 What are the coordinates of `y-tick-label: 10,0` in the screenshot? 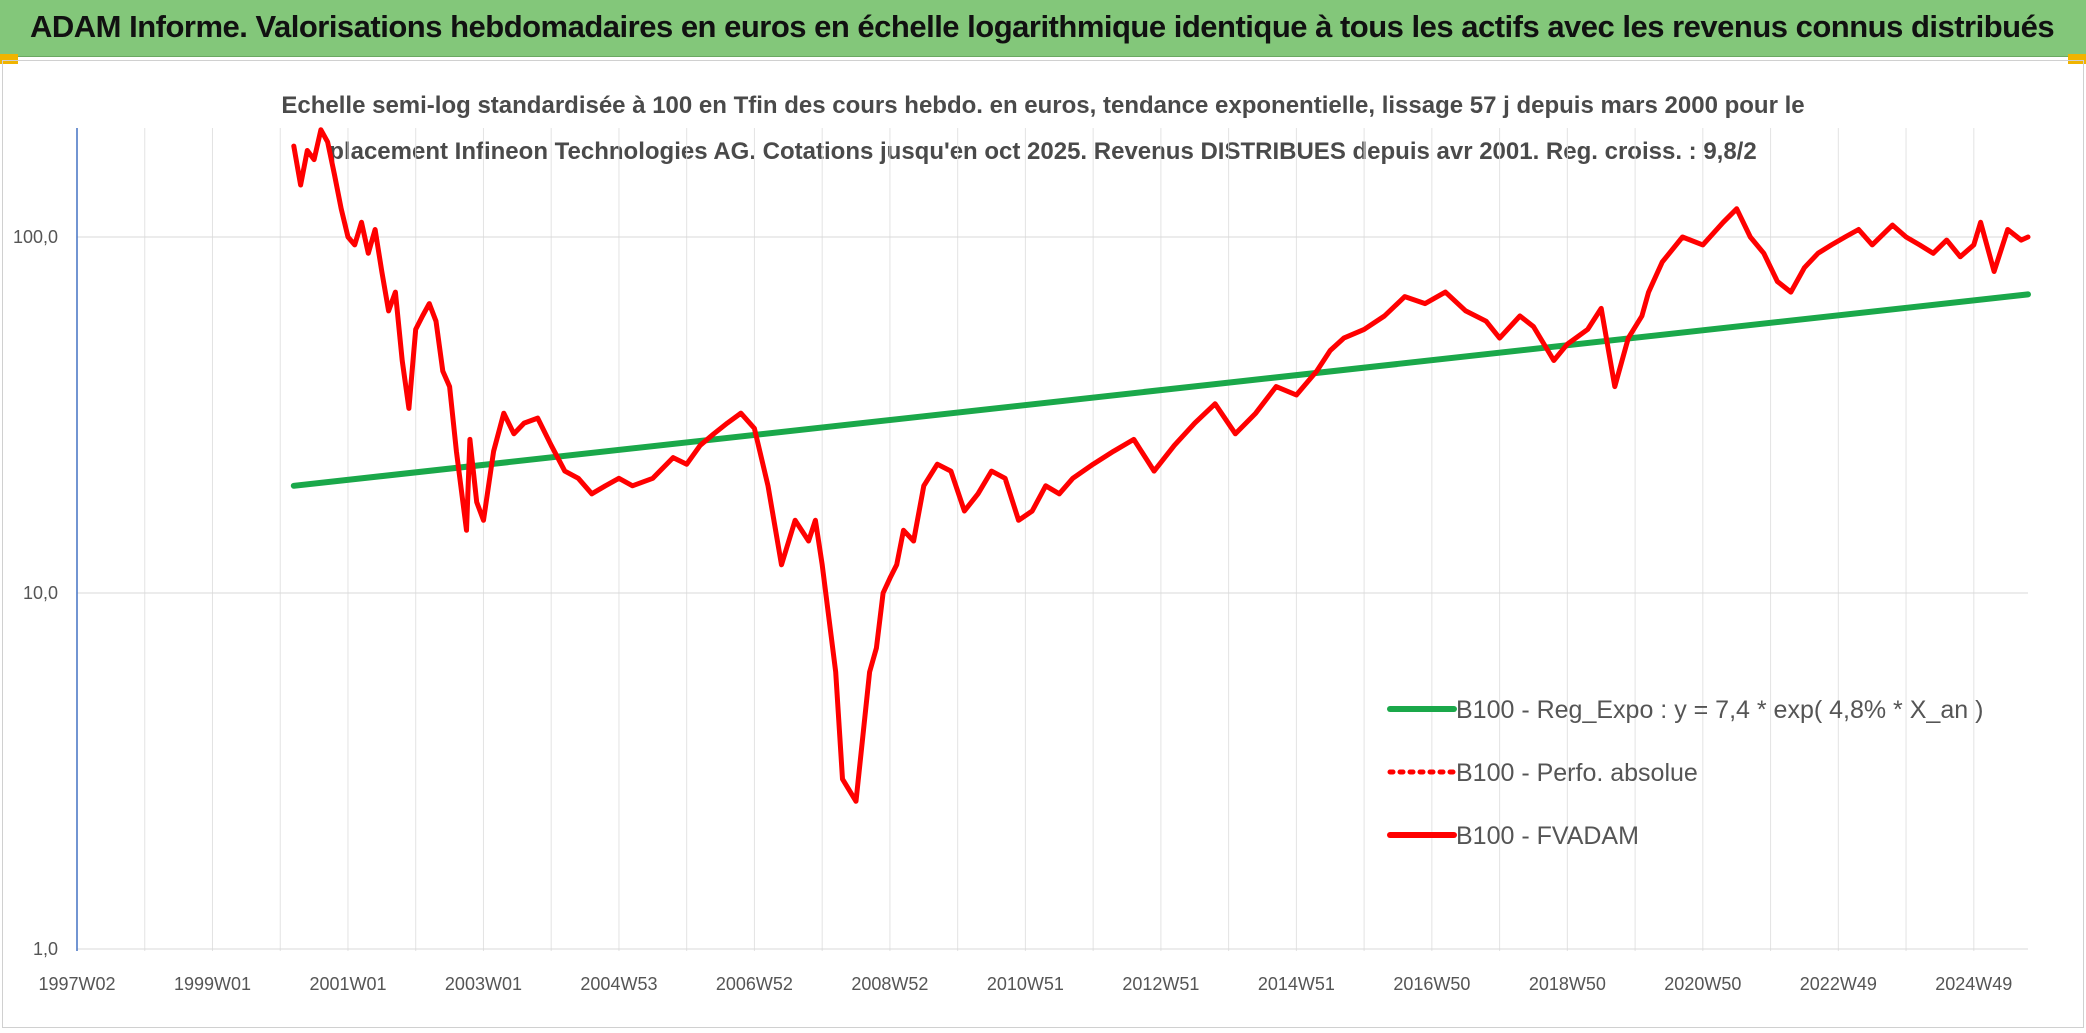 It's located at (40, 593).